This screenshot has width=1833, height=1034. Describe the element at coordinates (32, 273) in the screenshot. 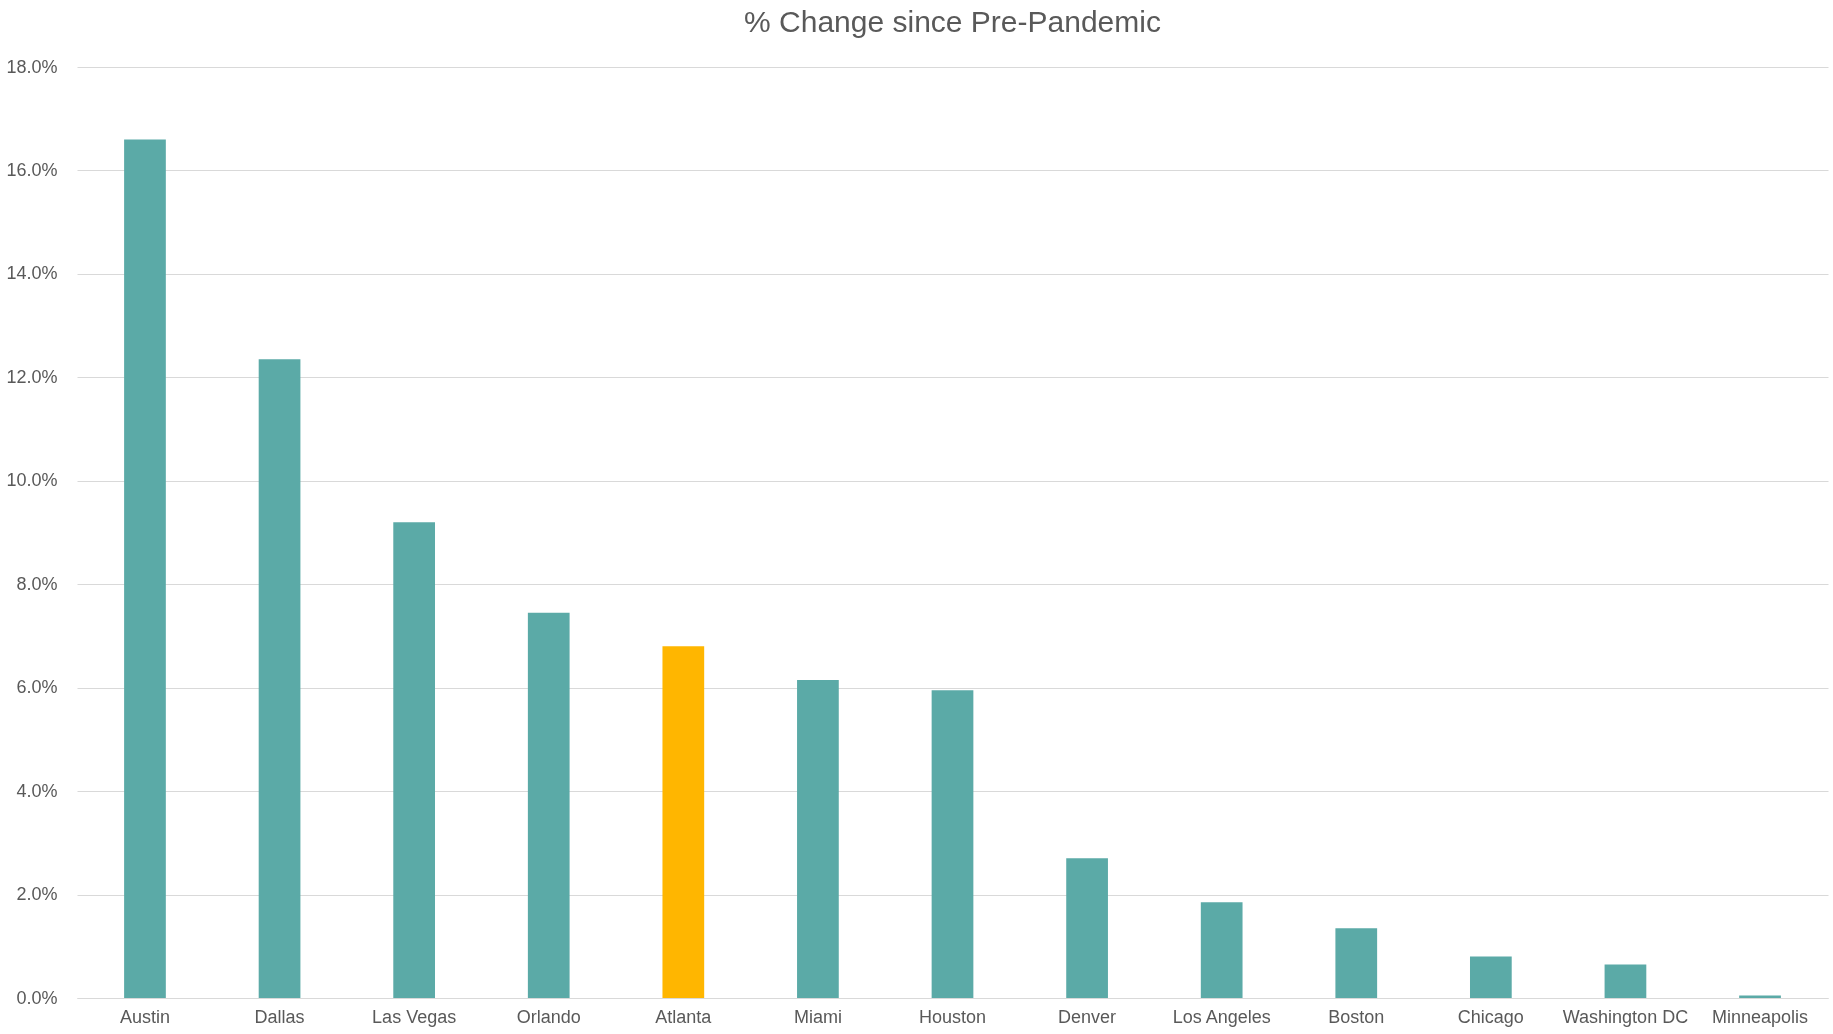

I see `y-tick-label: 14.0%` at that location.